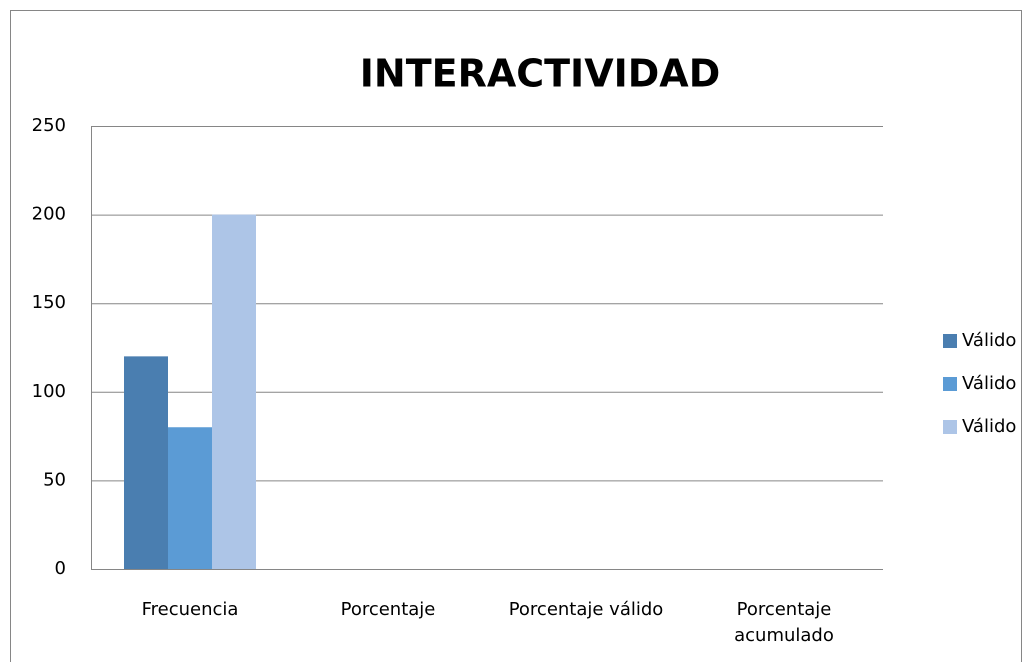 Image resolution: width=1027 pixels, height=666 pixels. I want to click on x-tick-label-part: Porcentaje, so click(784, 609).